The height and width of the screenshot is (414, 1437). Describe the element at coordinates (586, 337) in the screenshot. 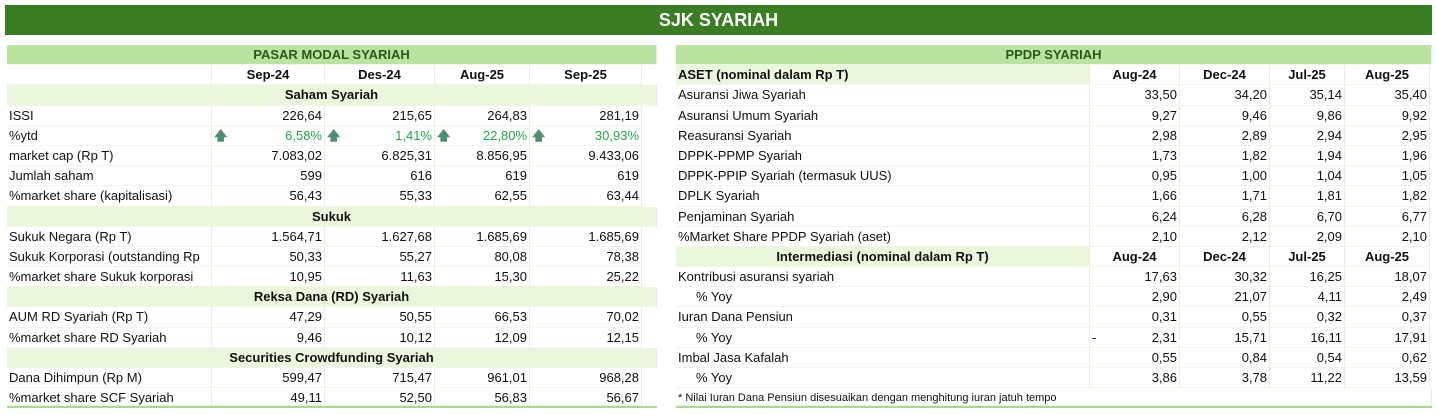

I see `cell-value: 12,15` at that location.